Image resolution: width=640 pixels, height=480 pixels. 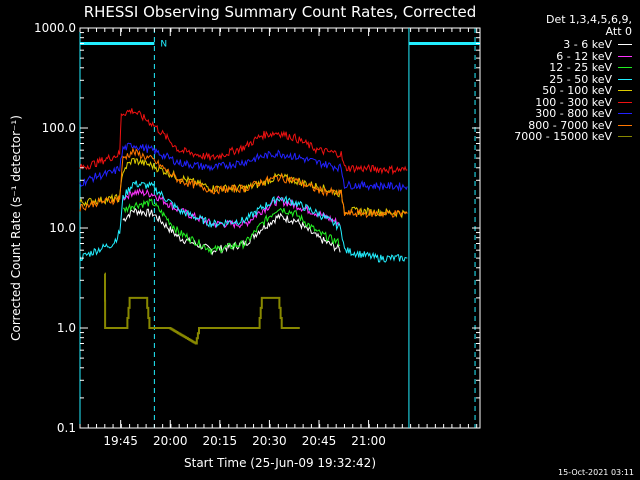 What do you see at coordinates (59, 128) in the screenshot?
I see `y-tick-label: 100.0` at bounding box center [59, 128].